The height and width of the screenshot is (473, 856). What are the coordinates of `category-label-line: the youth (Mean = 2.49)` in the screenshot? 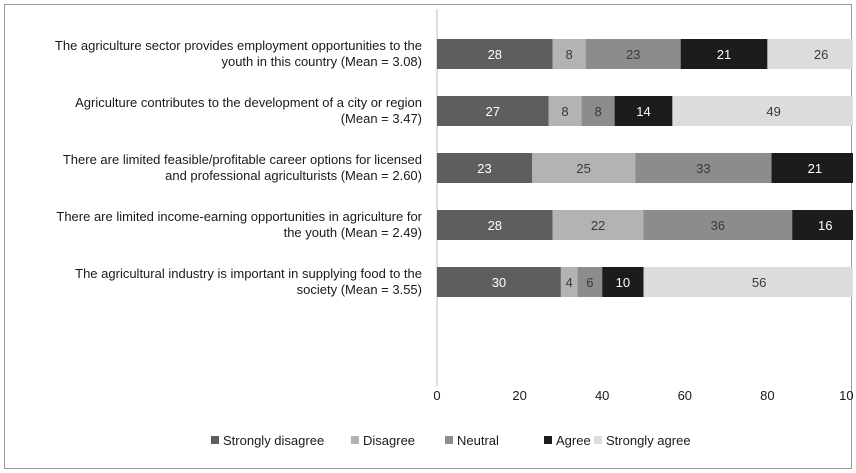 It's located at (353, 232).